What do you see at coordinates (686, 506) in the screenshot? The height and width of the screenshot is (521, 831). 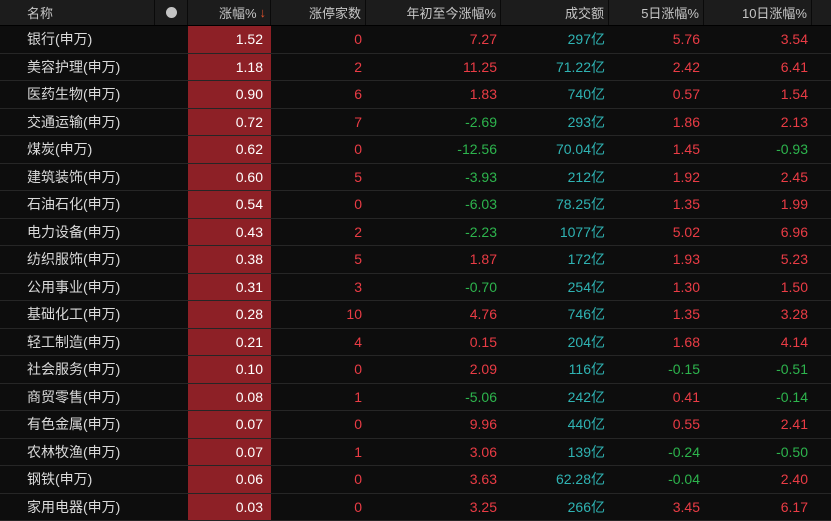 I see `5d-change-cell: 3.45` at bounding box center [686, 506].